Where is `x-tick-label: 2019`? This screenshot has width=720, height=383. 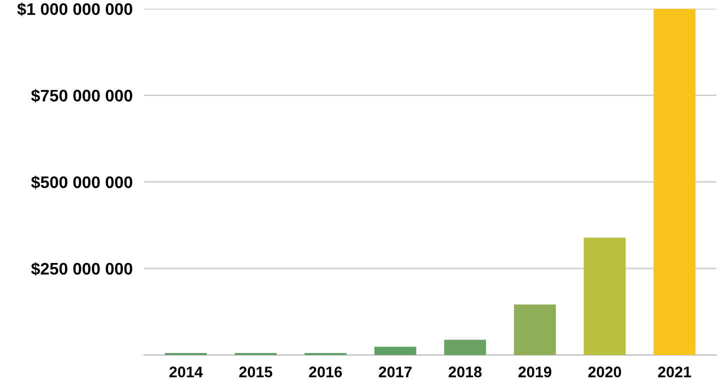 x-tick-label: 2019 is located at coordinates (535, 372).